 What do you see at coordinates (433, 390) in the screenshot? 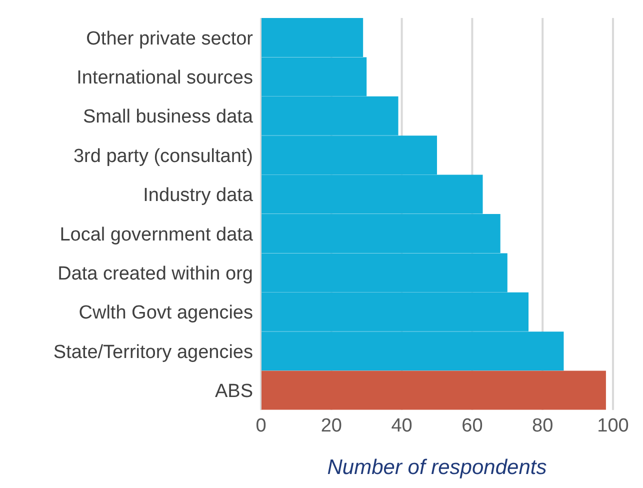
I see `bar` at bounding box center [433, 390].